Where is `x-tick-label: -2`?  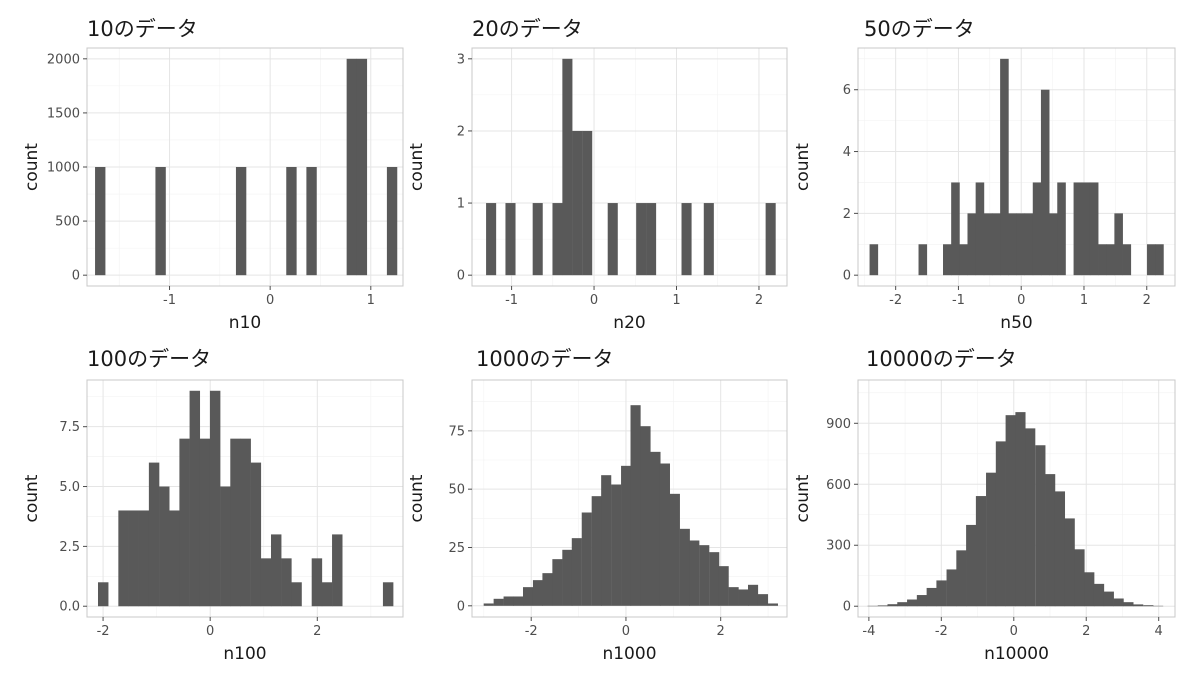
x-tick-label: -2 is located at coordinates (895, 300).